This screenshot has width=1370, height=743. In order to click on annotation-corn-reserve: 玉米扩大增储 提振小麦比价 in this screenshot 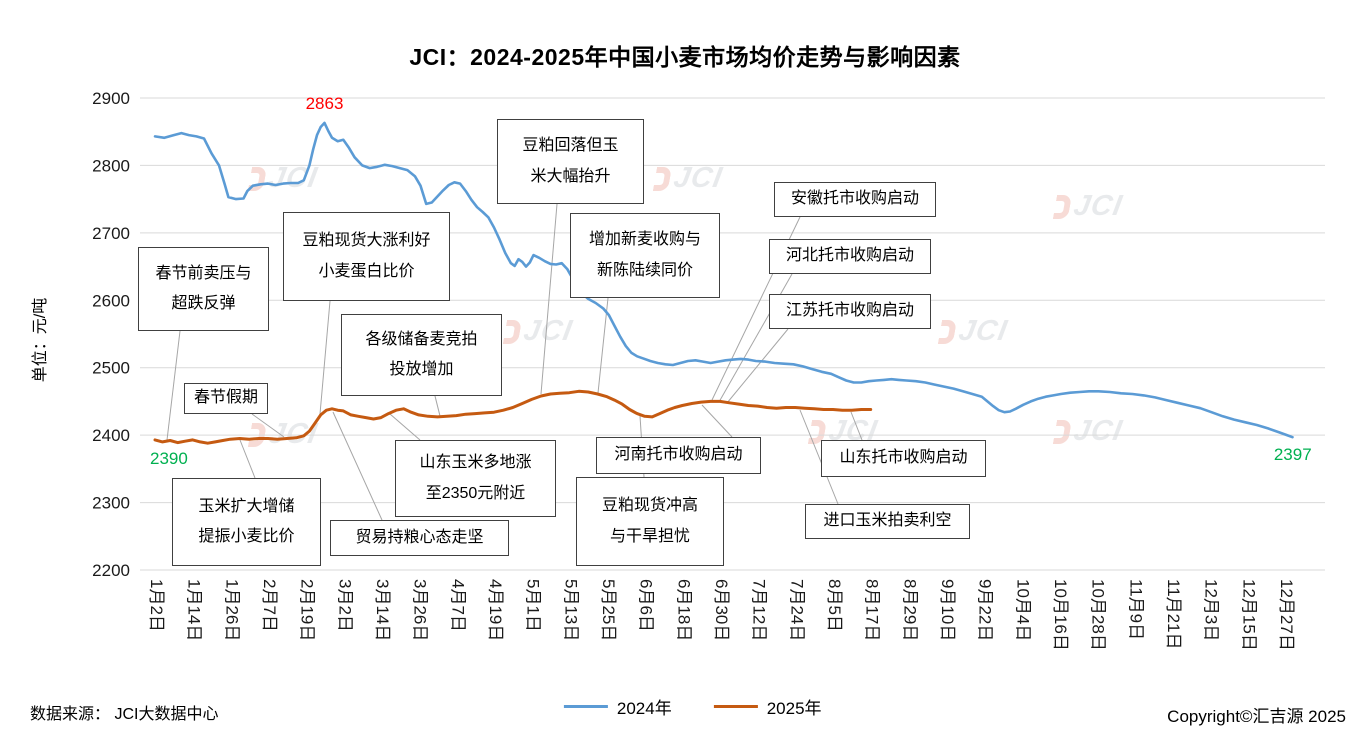, I will do `click(246, 522)`.